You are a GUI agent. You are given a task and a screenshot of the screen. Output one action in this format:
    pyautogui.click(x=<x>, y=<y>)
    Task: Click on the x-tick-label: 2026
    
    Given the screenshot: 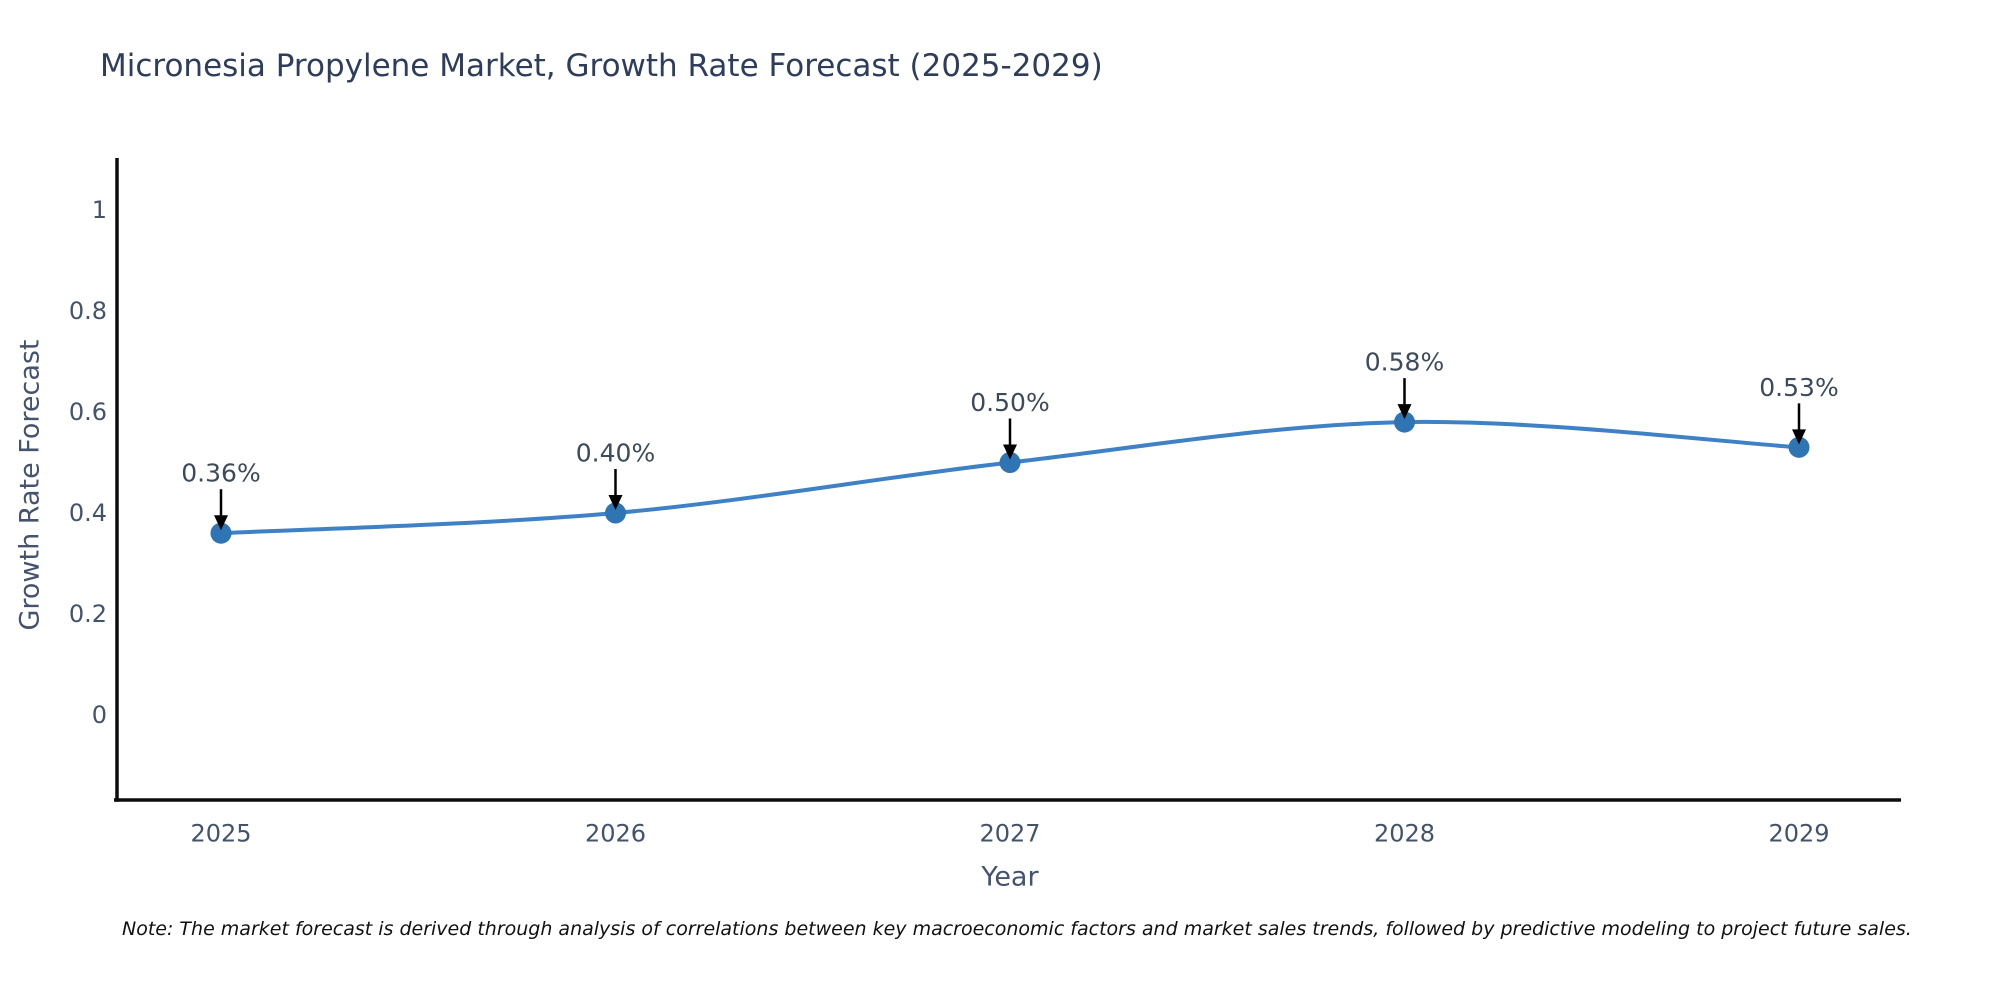 What is the action you would take?
    pyautogui.click(x=615, y=834)
    